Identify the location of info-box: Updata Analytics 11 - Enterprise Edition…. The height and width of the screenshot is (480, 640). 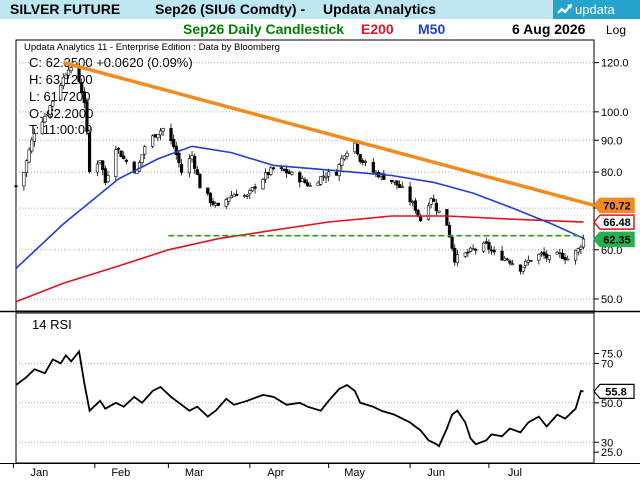
(152, 89).